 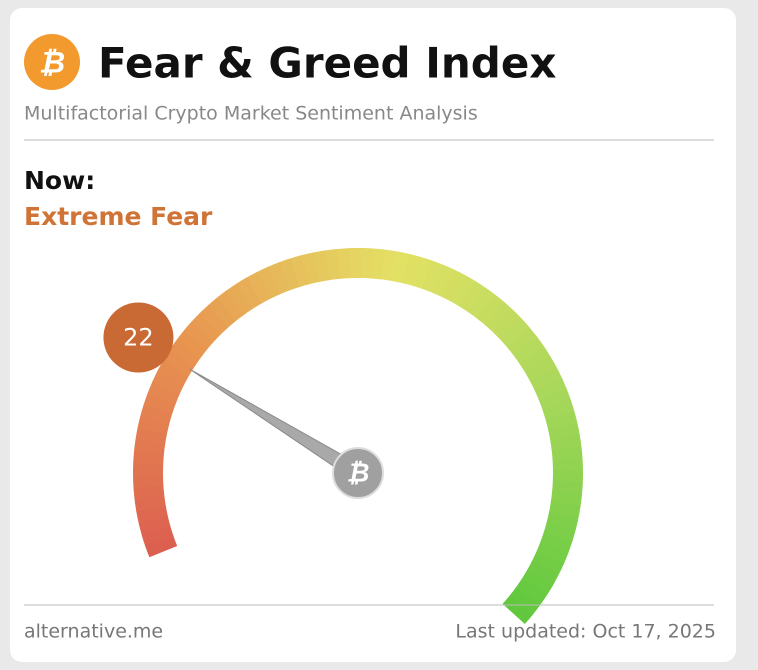 I want to click on value-label: 22, so click(x=138, y=338).